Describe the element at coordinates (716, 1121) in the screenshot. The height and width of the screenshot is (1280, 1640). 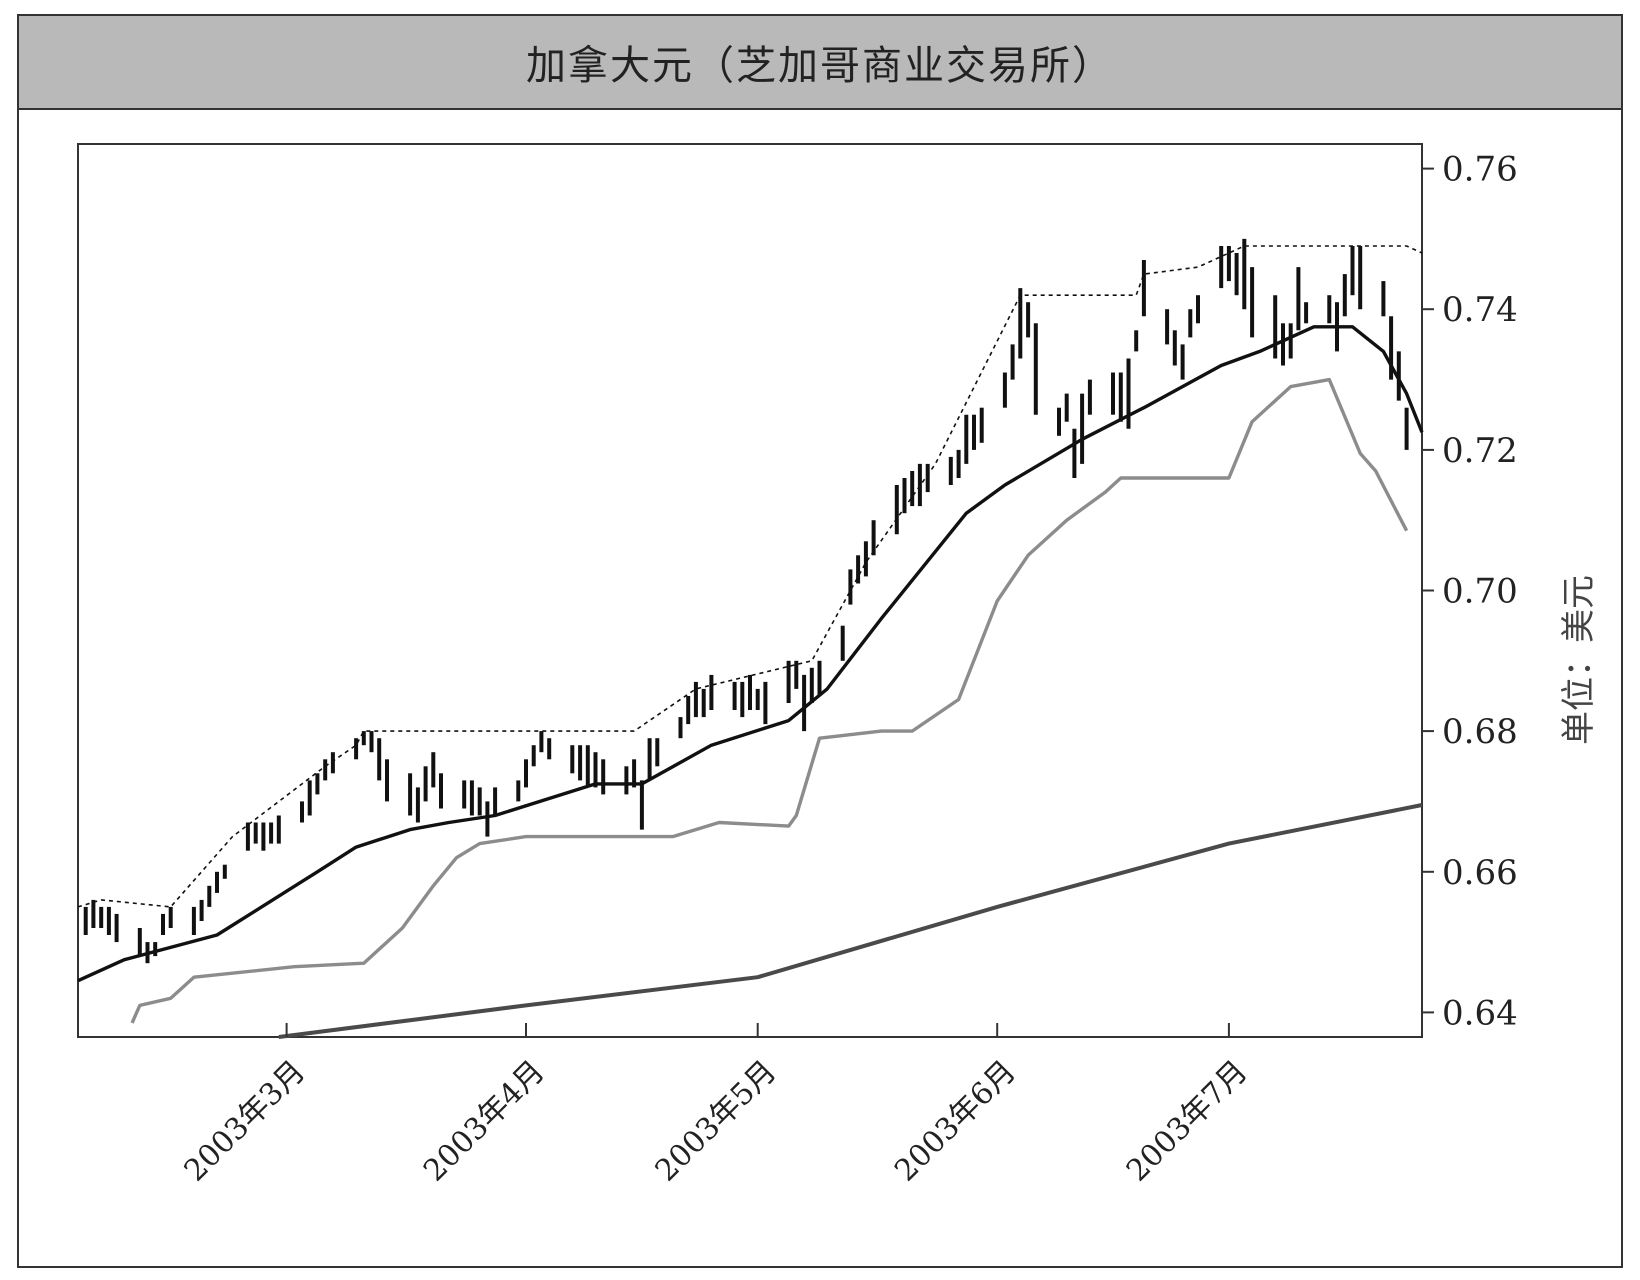
I see `x-tick-label: 2003年5月` at that location.